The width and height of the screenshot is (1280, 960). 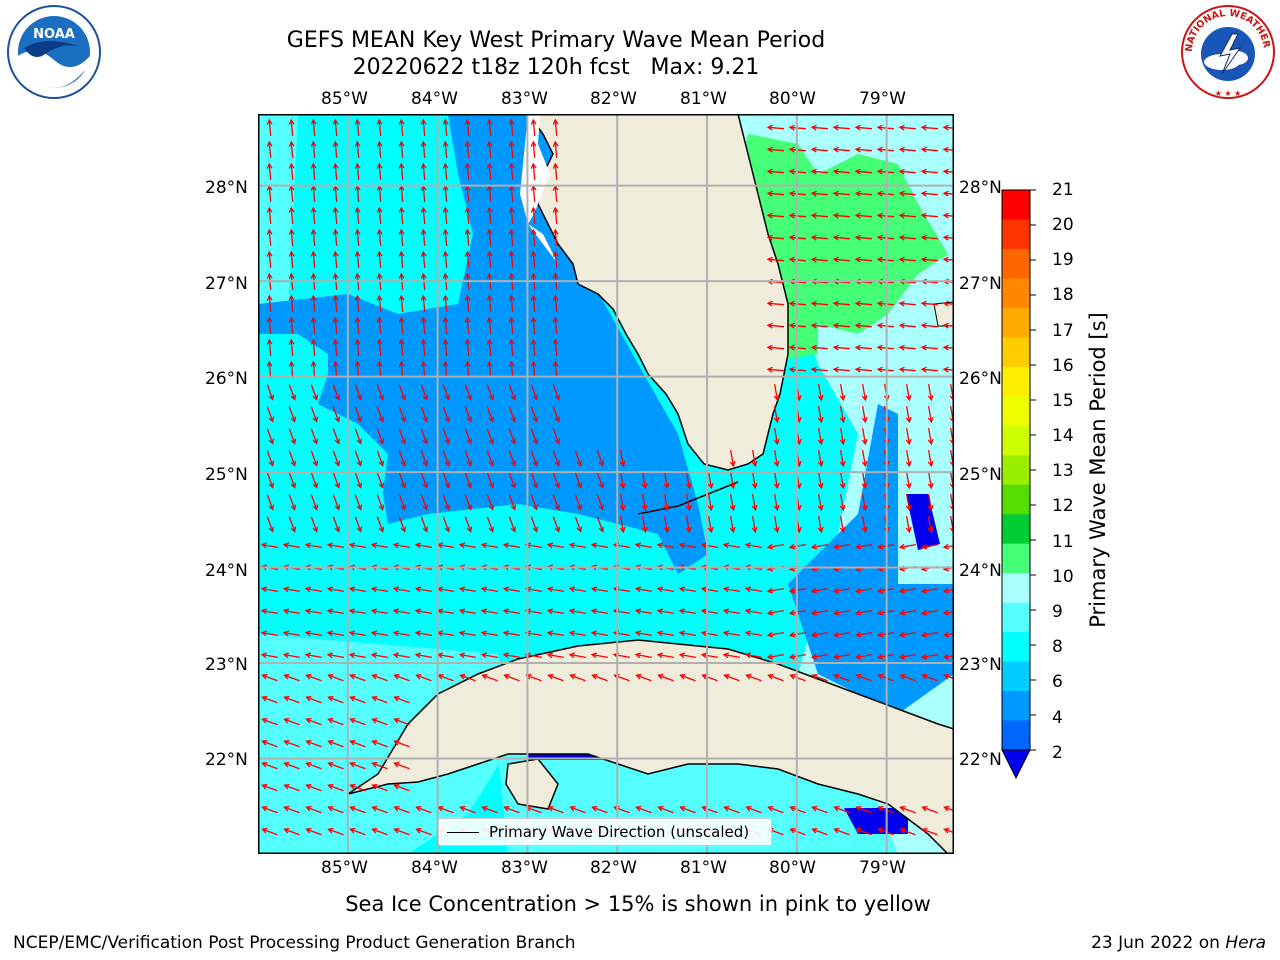 I want to click on cb-tick-14: 14, so click(x=1063, y=436).